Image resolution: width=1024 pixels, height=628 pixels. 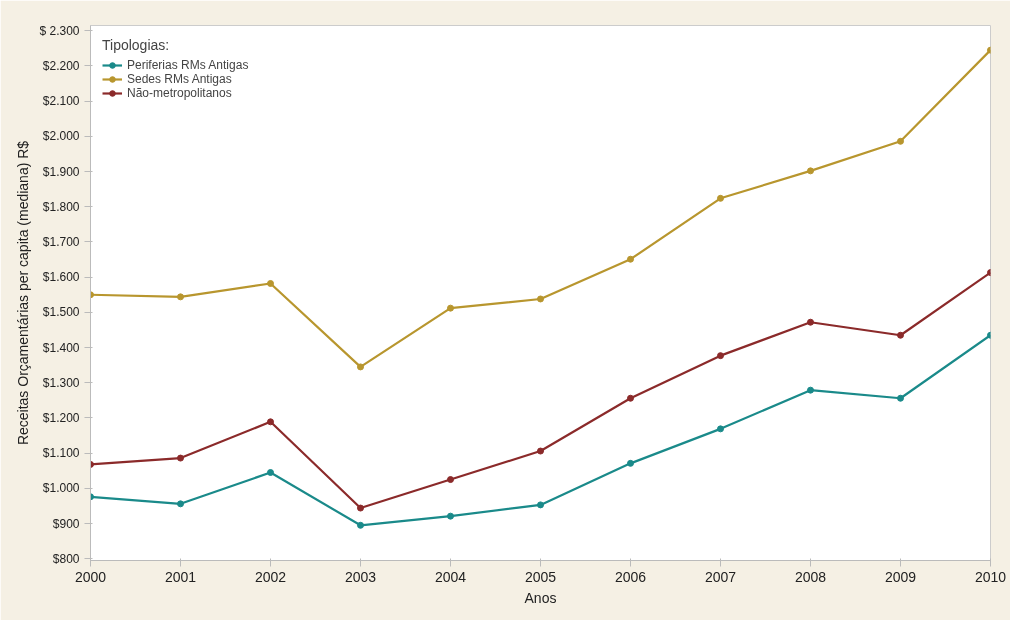 I want to click on y-axis-title: Receitas Orçamentárias per capita (mediana) R$, so click(x=23, y=293).